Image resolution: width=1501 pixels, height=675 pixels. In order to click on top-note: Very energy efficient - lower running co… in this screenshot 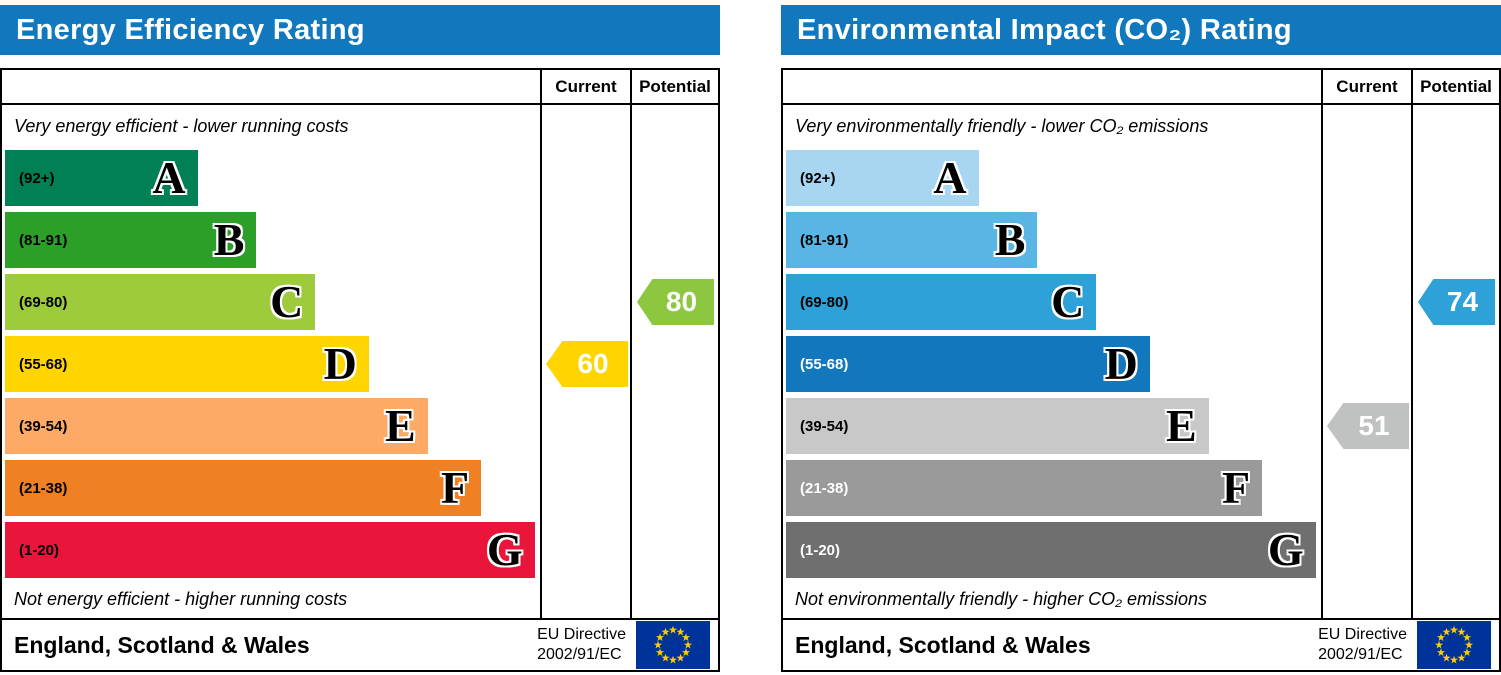, I will do `click(181, 125)`.